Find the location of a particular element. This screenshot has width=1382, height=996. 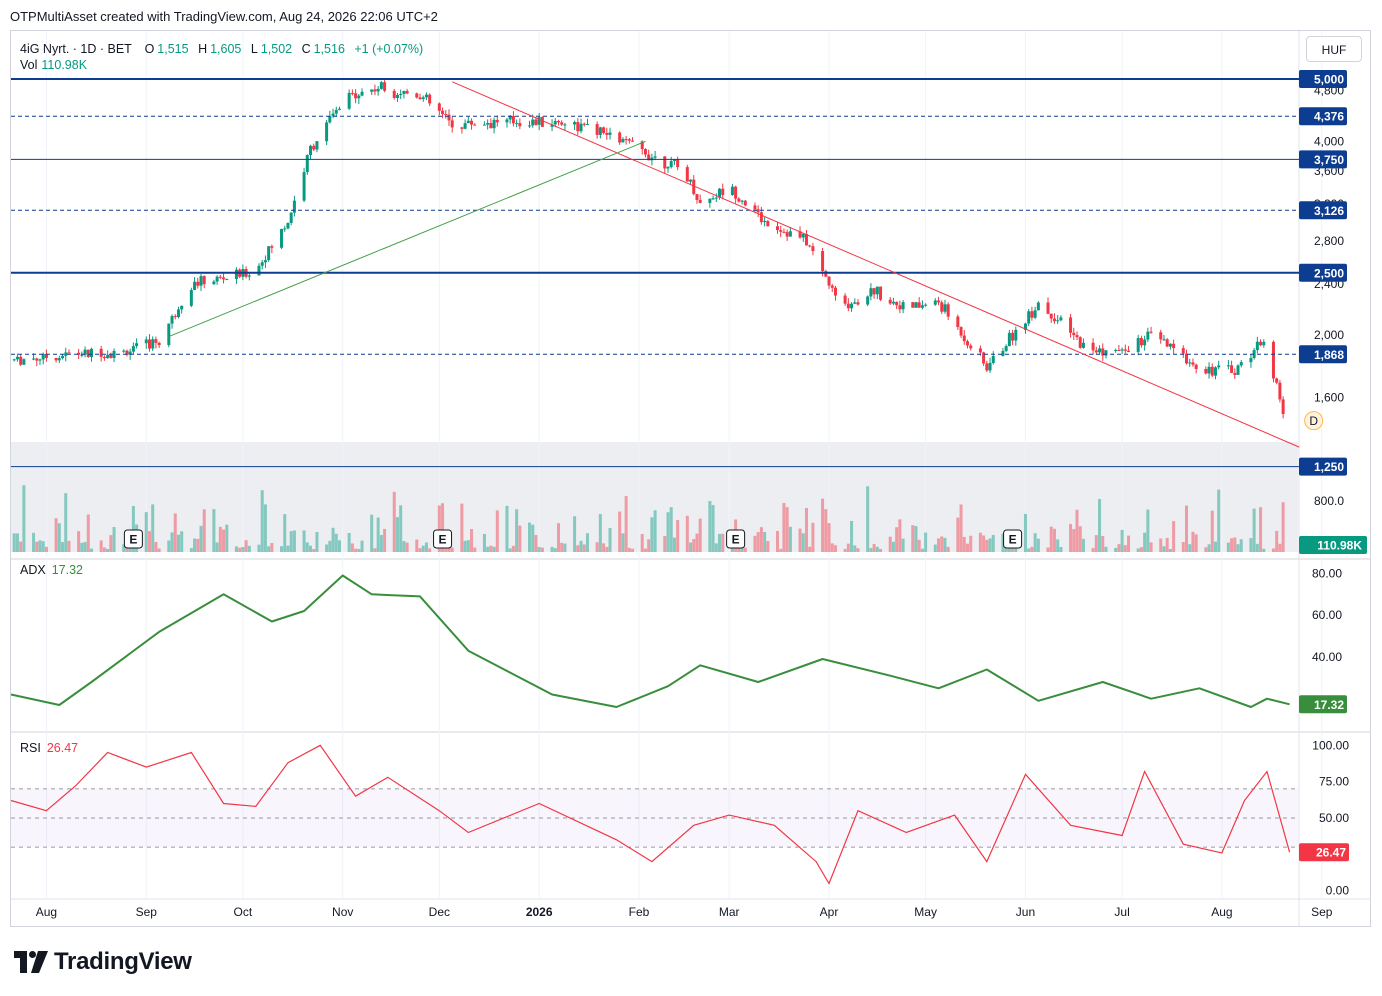

high-value: 1,605 is located at coordinates (226, 49).